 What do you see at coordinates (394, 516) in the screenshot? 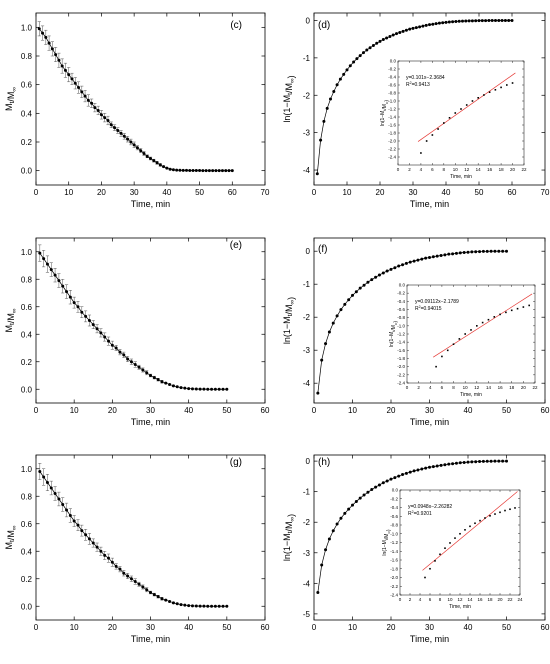
I see `y-tick-label: -0.6` at bounding box center [394, 516].